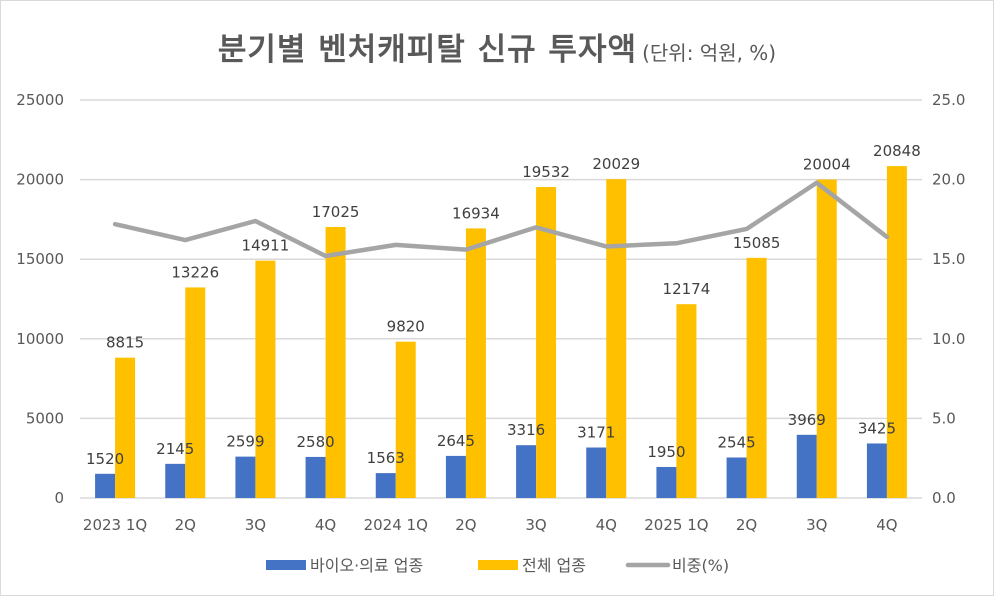 This screenshot has height=596, width=994. Describe the element at coordinates (948, 299) in the screenshot. I see `y-axis-right: 0.0 5.0 10.0 15.0 20.0 25.0` at that location.